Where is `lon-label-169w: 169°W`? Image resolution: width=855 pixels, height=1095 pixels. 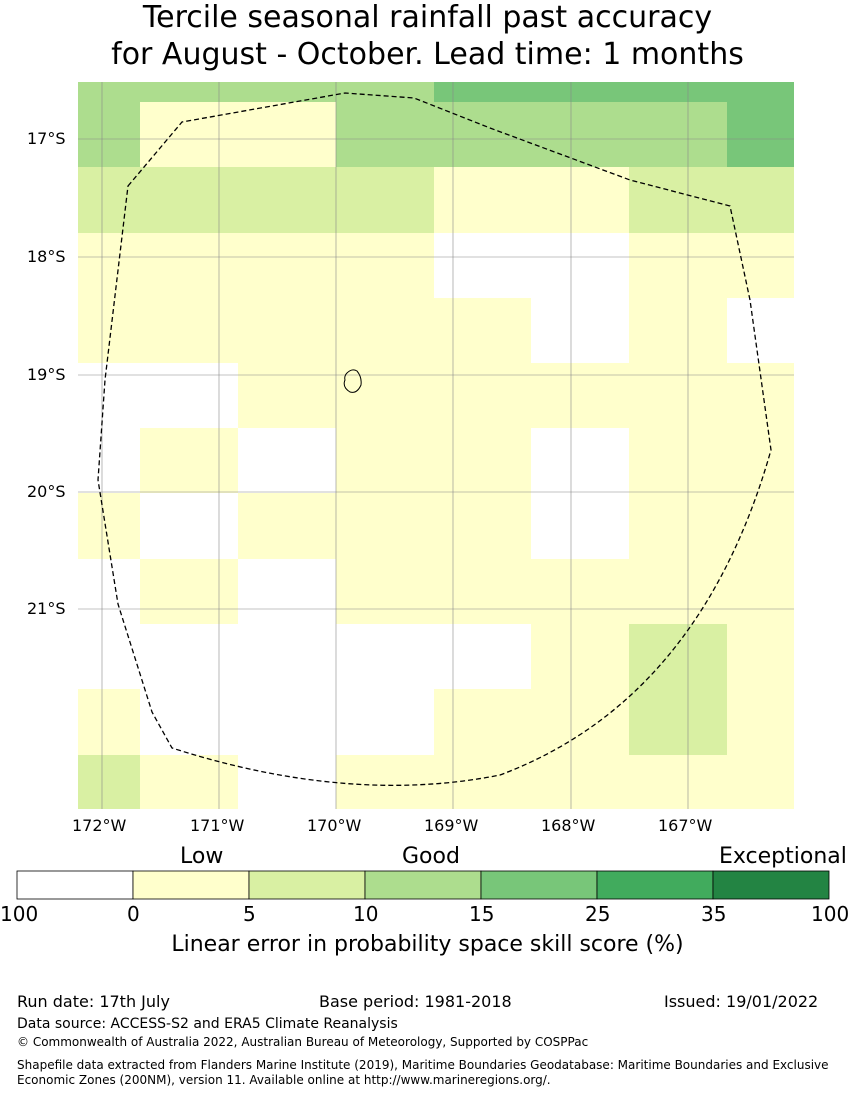 lon-label-169w: 169°W is located at coordinates (451, 825).